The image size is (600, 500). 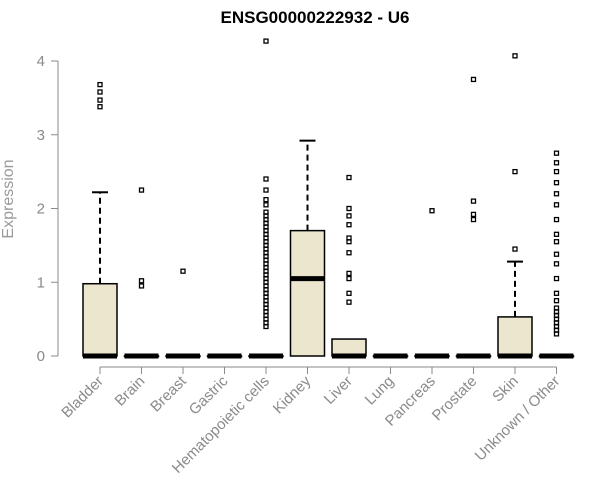 What do you see at coordinates (455, 399) in the screenshot?
I see `x-tick-label: Prostate` at bounding box center [455, 399].